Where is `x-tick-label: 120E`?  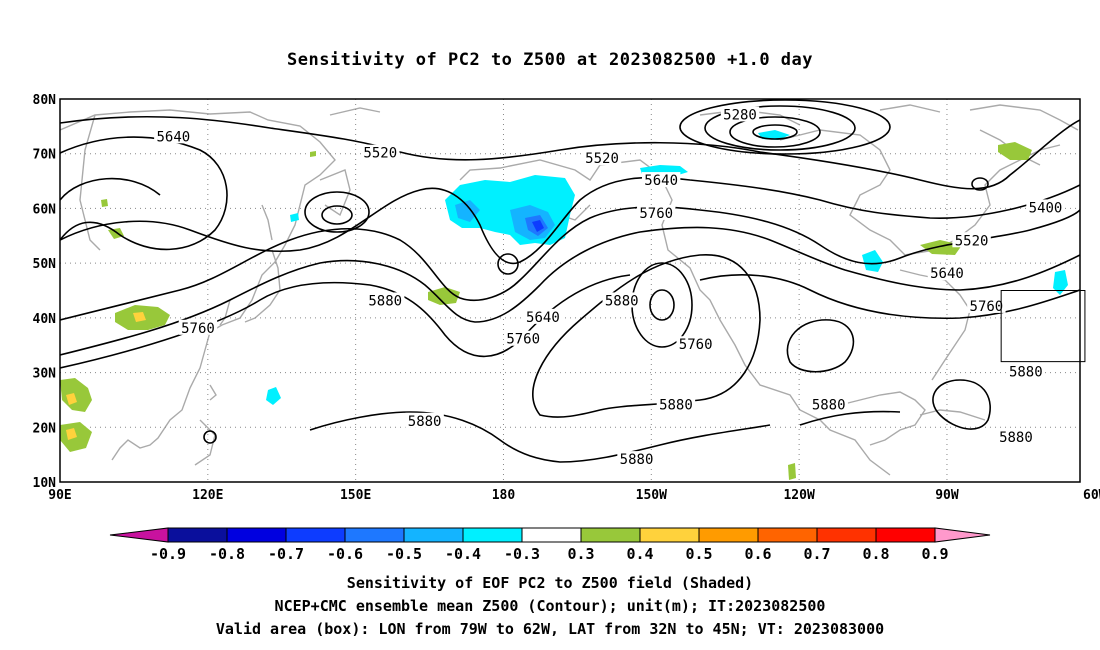
x-tick-label: 120E is located at coordinates (207, 495).